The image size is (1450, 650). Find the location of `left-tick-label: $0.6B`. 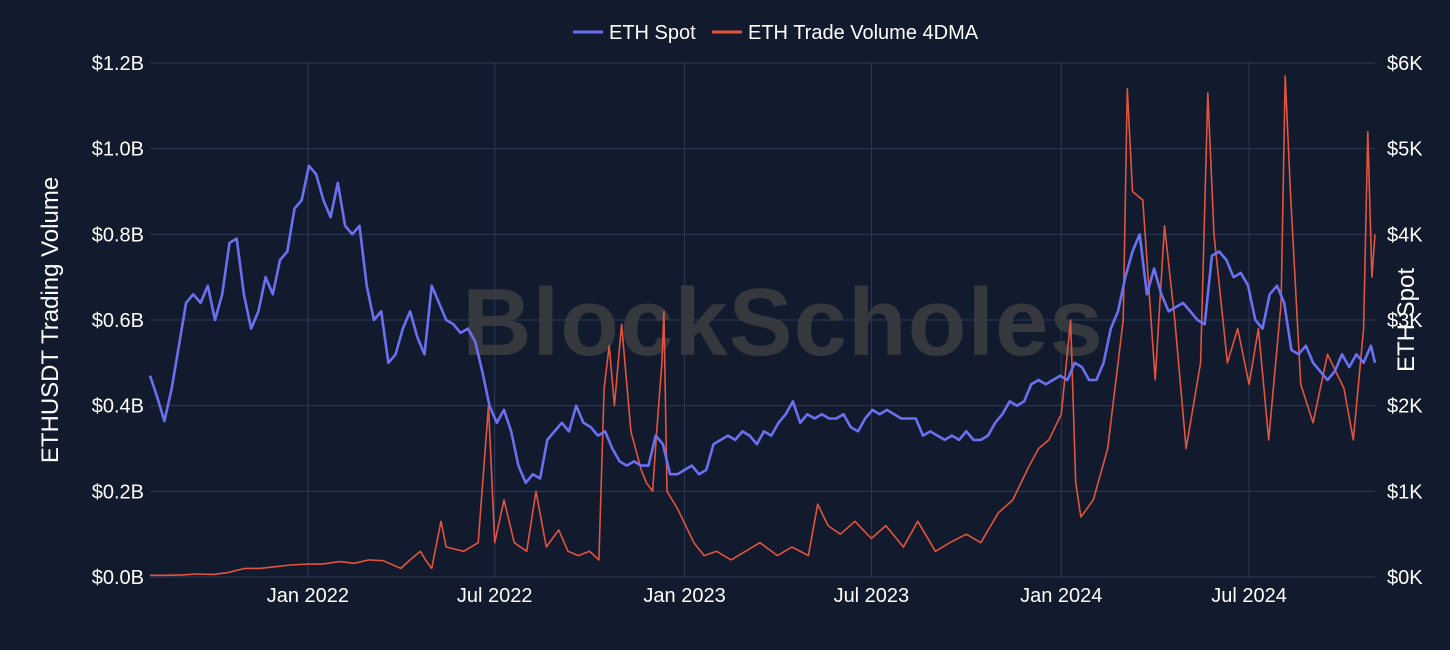

left-tick-label: $0.6B is located at coordinates (118, 321).